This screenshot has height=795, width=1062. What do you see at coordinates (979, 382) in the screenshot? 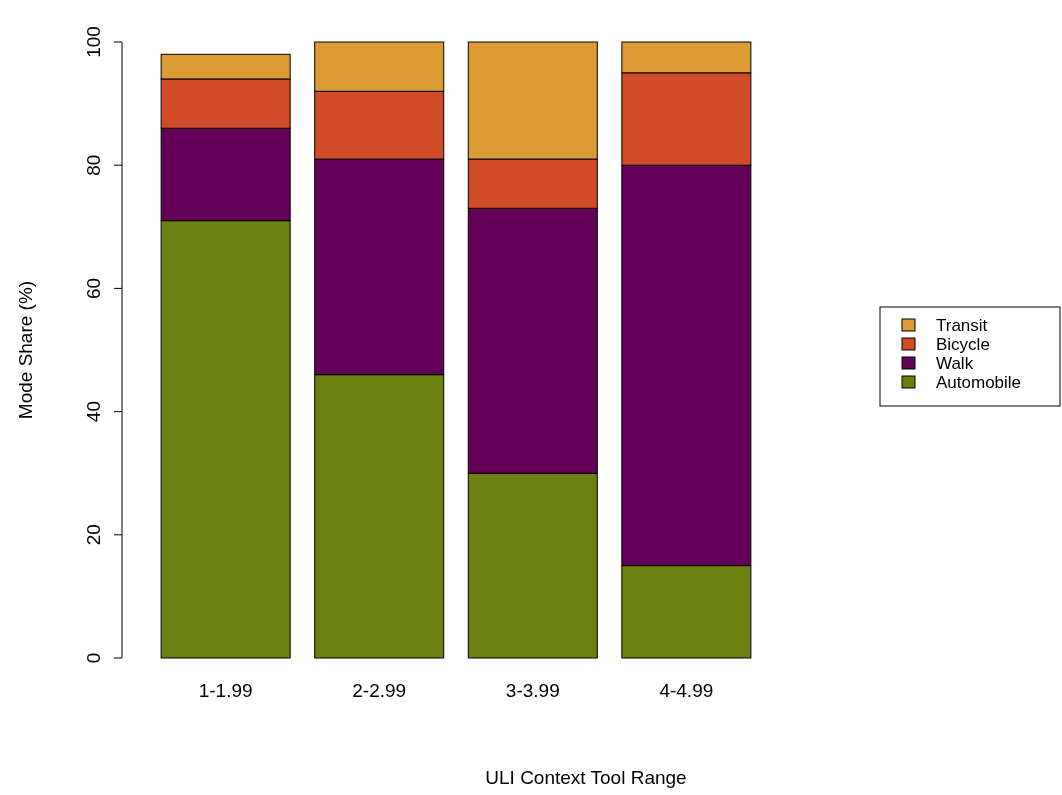
I see `legend-label: Automobile` at bounding box center [979, 382].